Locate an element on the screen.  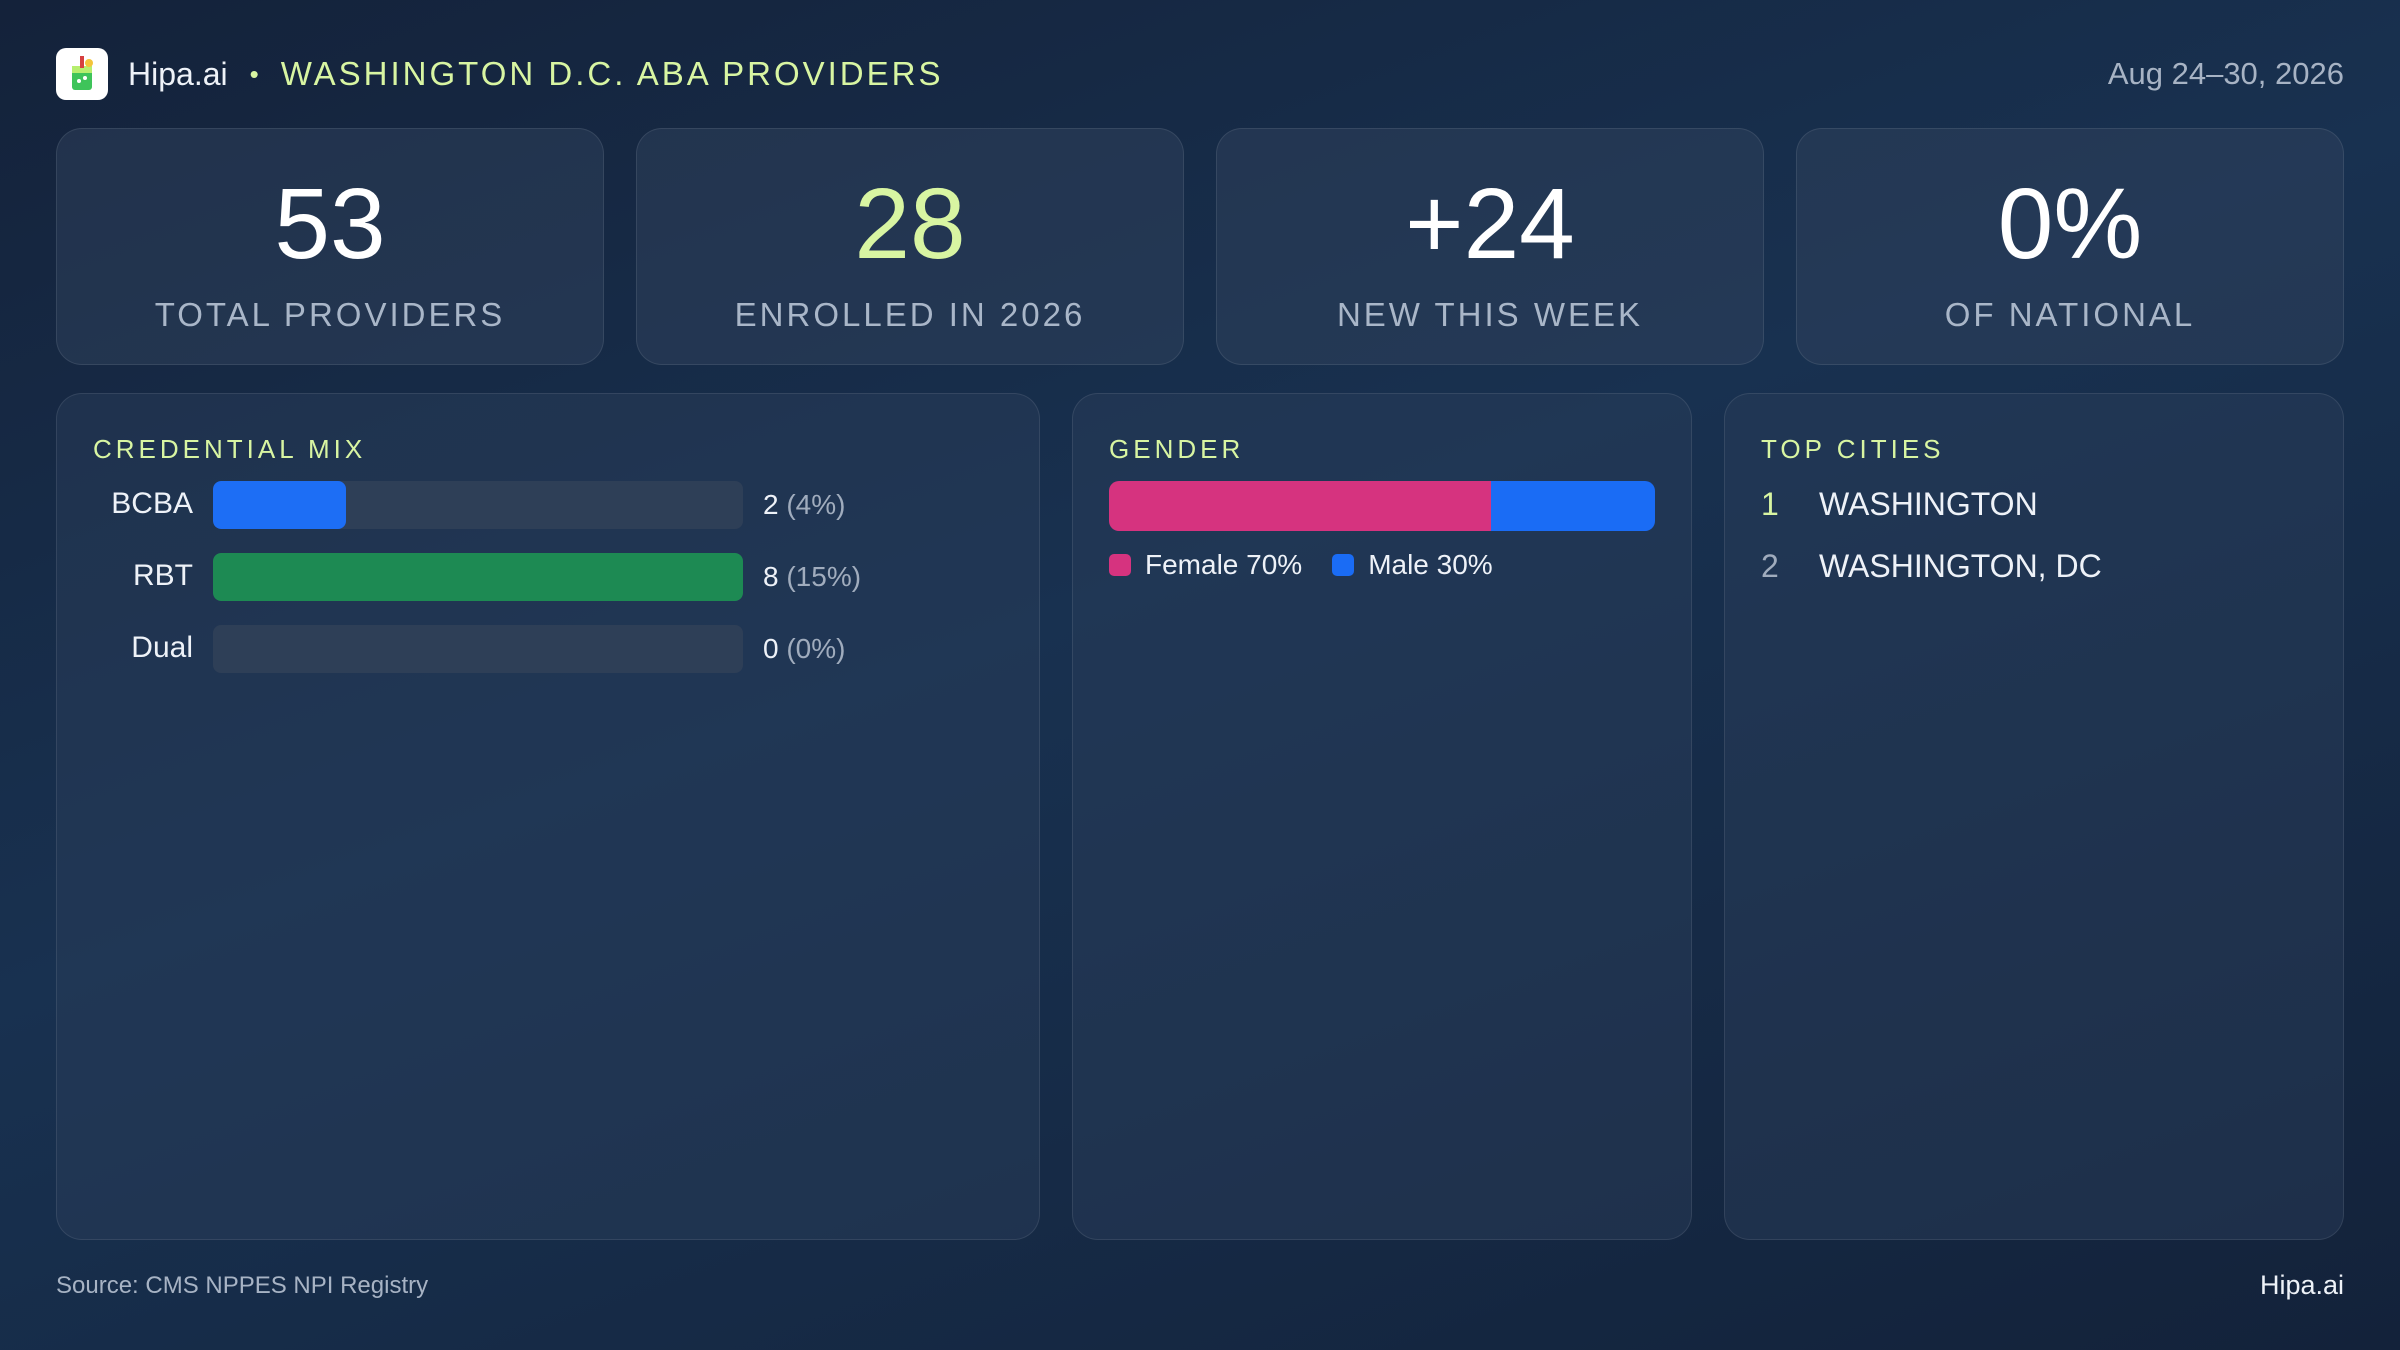
credential-value: 0 (0%) is located at coordinates (804, 649).